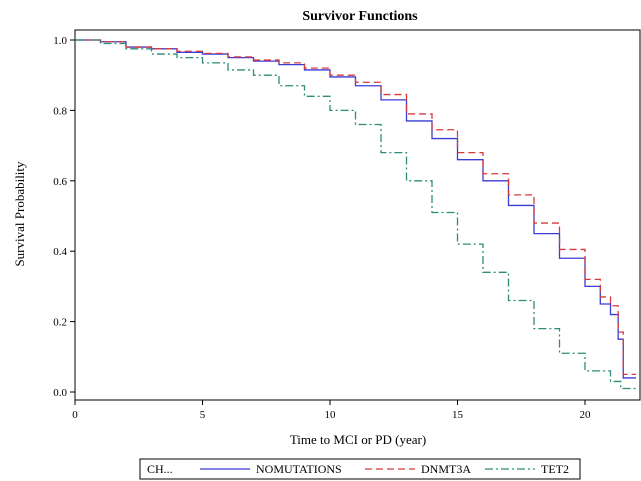 Image resolution: width=641 pixels, height=481 pixels. Describe the element at coordinates (75, 415) in the screenshot. I see `x-tick-label: 0` at that location.